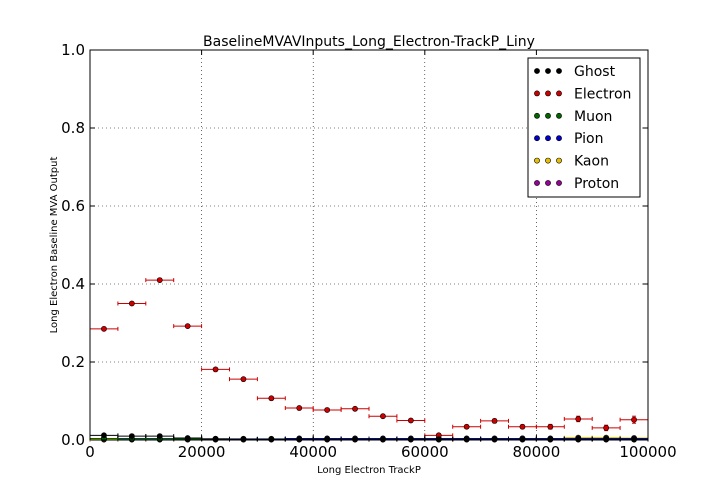  What do you see at coordinates (369, 437) in the screenshot?
I see `series-ghost` at bounding box center [369, 437].